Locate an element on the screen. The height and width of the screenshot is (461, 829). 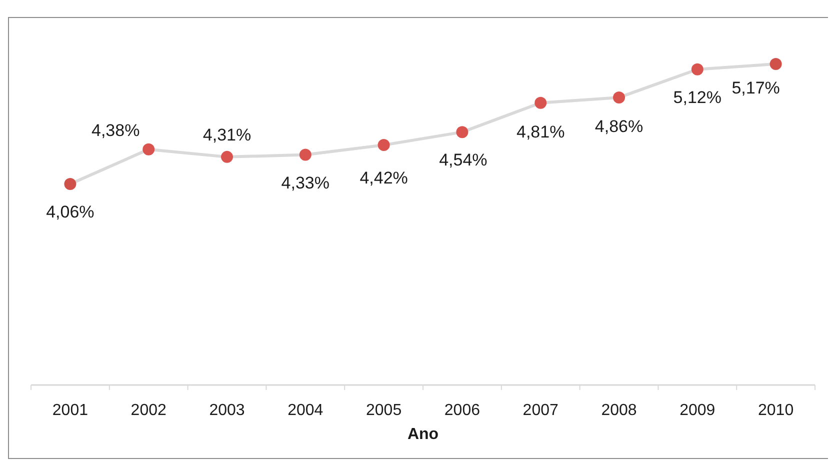
x-tick-label: 2005 is located at coordinates (384, 410).